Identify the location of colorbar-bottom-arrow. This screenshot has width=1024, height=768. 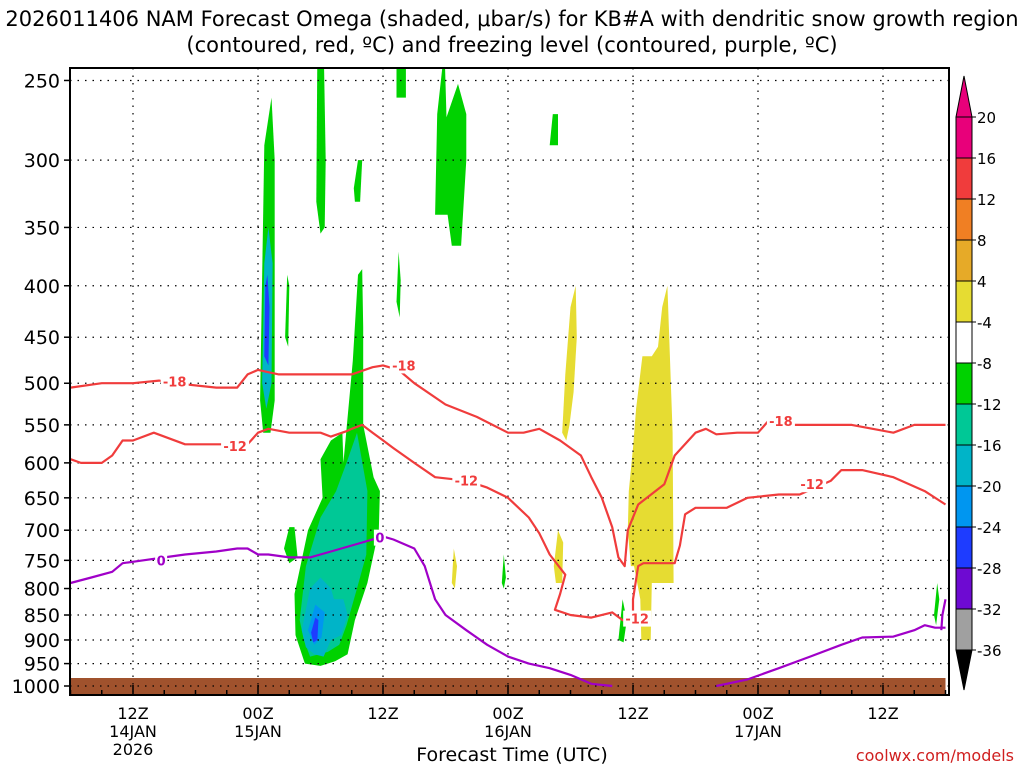
(964, 670).